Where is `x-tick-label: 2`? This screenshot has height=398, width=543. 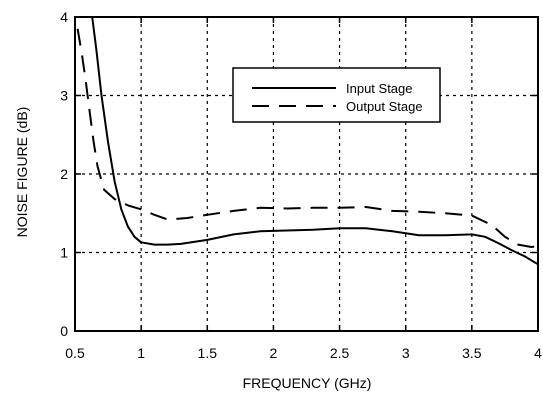
x-tick-label: 2 is located at coordinates (274, 353).